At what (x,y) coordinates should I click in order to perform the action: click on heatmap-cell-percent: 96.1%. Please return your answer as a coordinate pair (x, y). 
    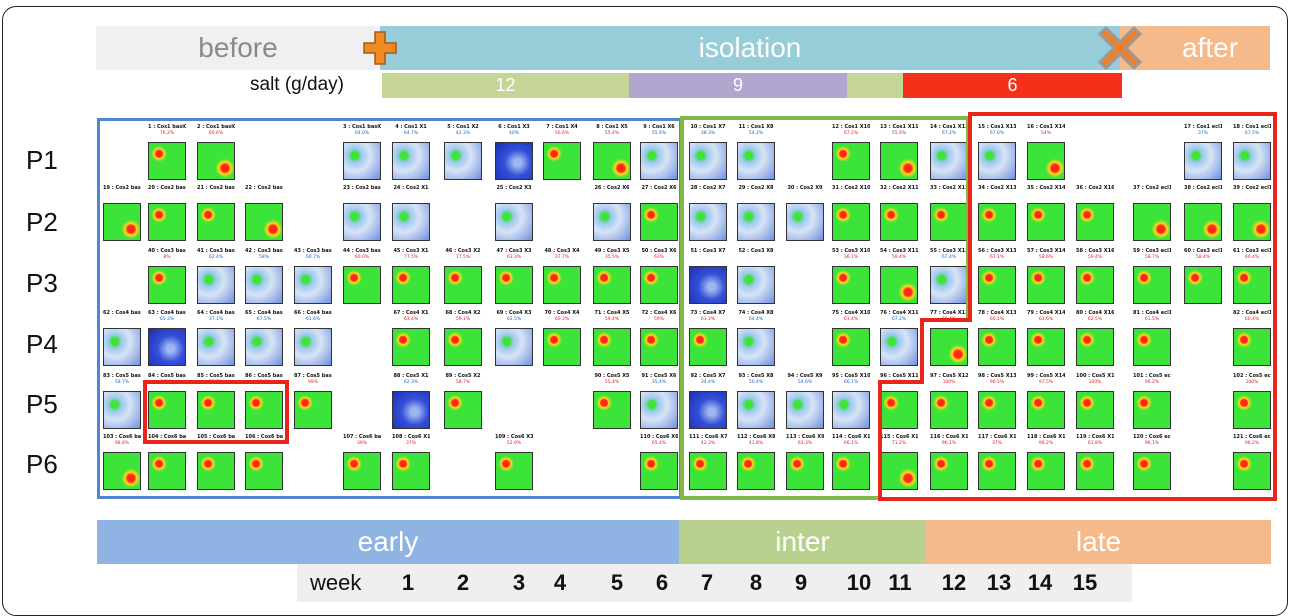
    Looking at the image, I should click on (949, 443).